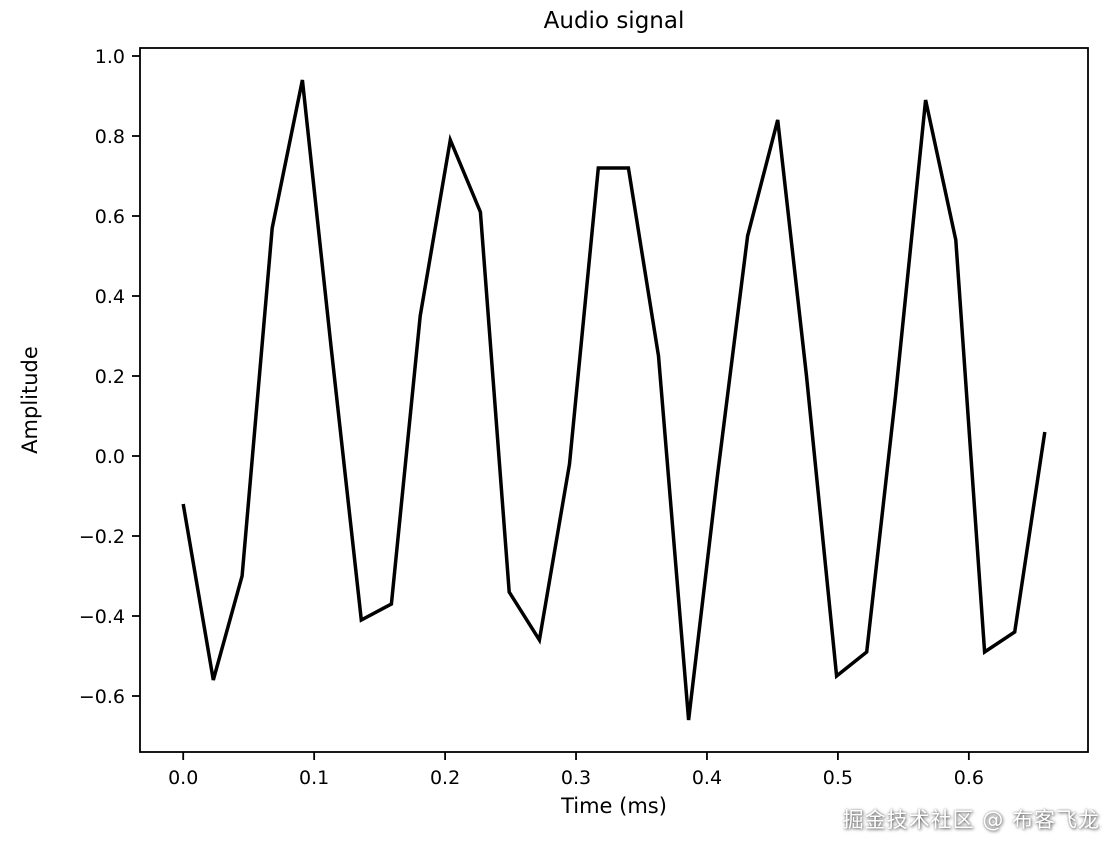 Image resolution: width=1114 pixels, height=846 pixels. What do you see at coordinates (971, 820) in the screenshot?
I see `watermark: 掘金技术社区 @ 布客飞龙` at bounding box center [971, 820].